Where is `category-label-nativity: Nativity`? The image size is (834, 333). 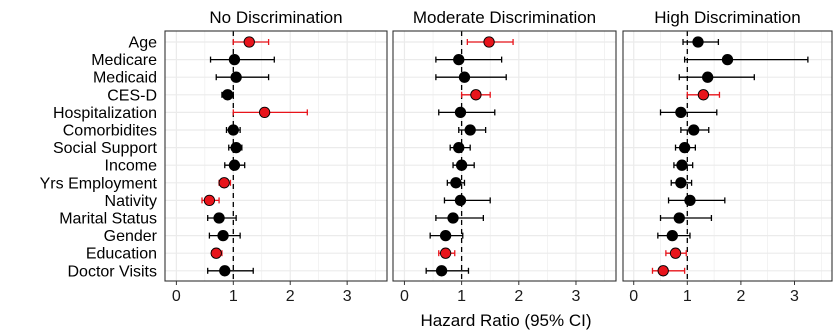 category-label-nativity: Nativity is located at coordinates (131, 201).